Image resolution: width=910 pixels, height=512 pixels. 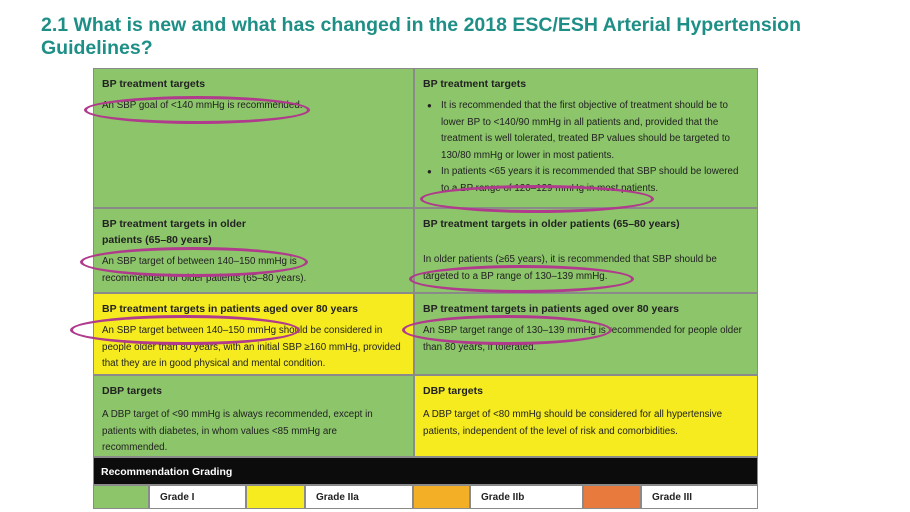 What do you see at coordinates (121, 497) in the screenshot?
I see `grade-i-swatch` at bounding box center [121, 497].